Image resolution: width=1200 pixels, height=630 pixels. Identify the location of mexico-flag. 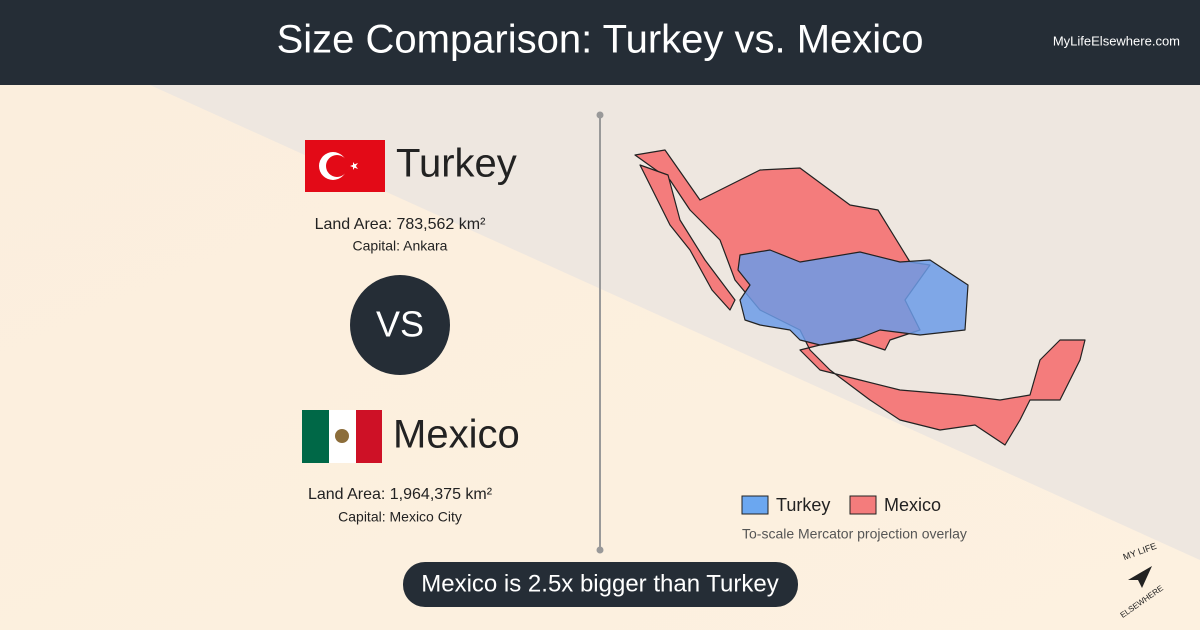
(342, 436).